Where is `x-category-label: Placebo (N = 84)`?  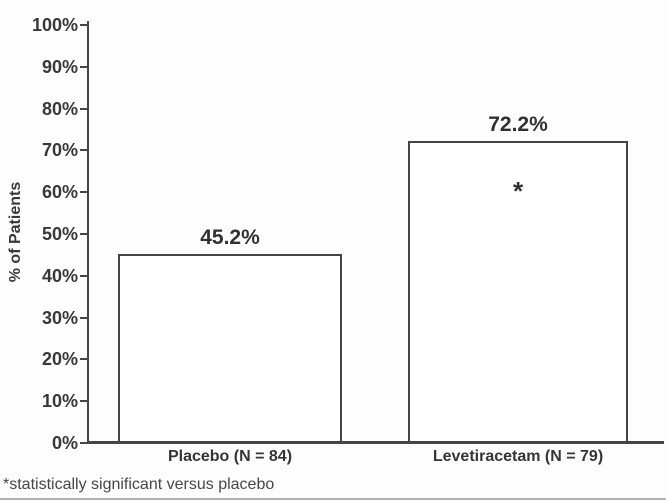 x-category-label: Placebo (N = 84) is located at coordinates (230, 456).